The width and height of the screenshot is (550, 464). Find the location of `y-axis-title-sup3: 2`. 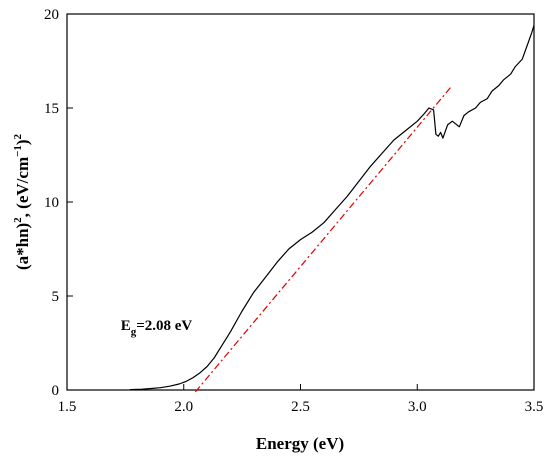

y-axis-title-sup3: 2 is located at coordinates (18, 136).